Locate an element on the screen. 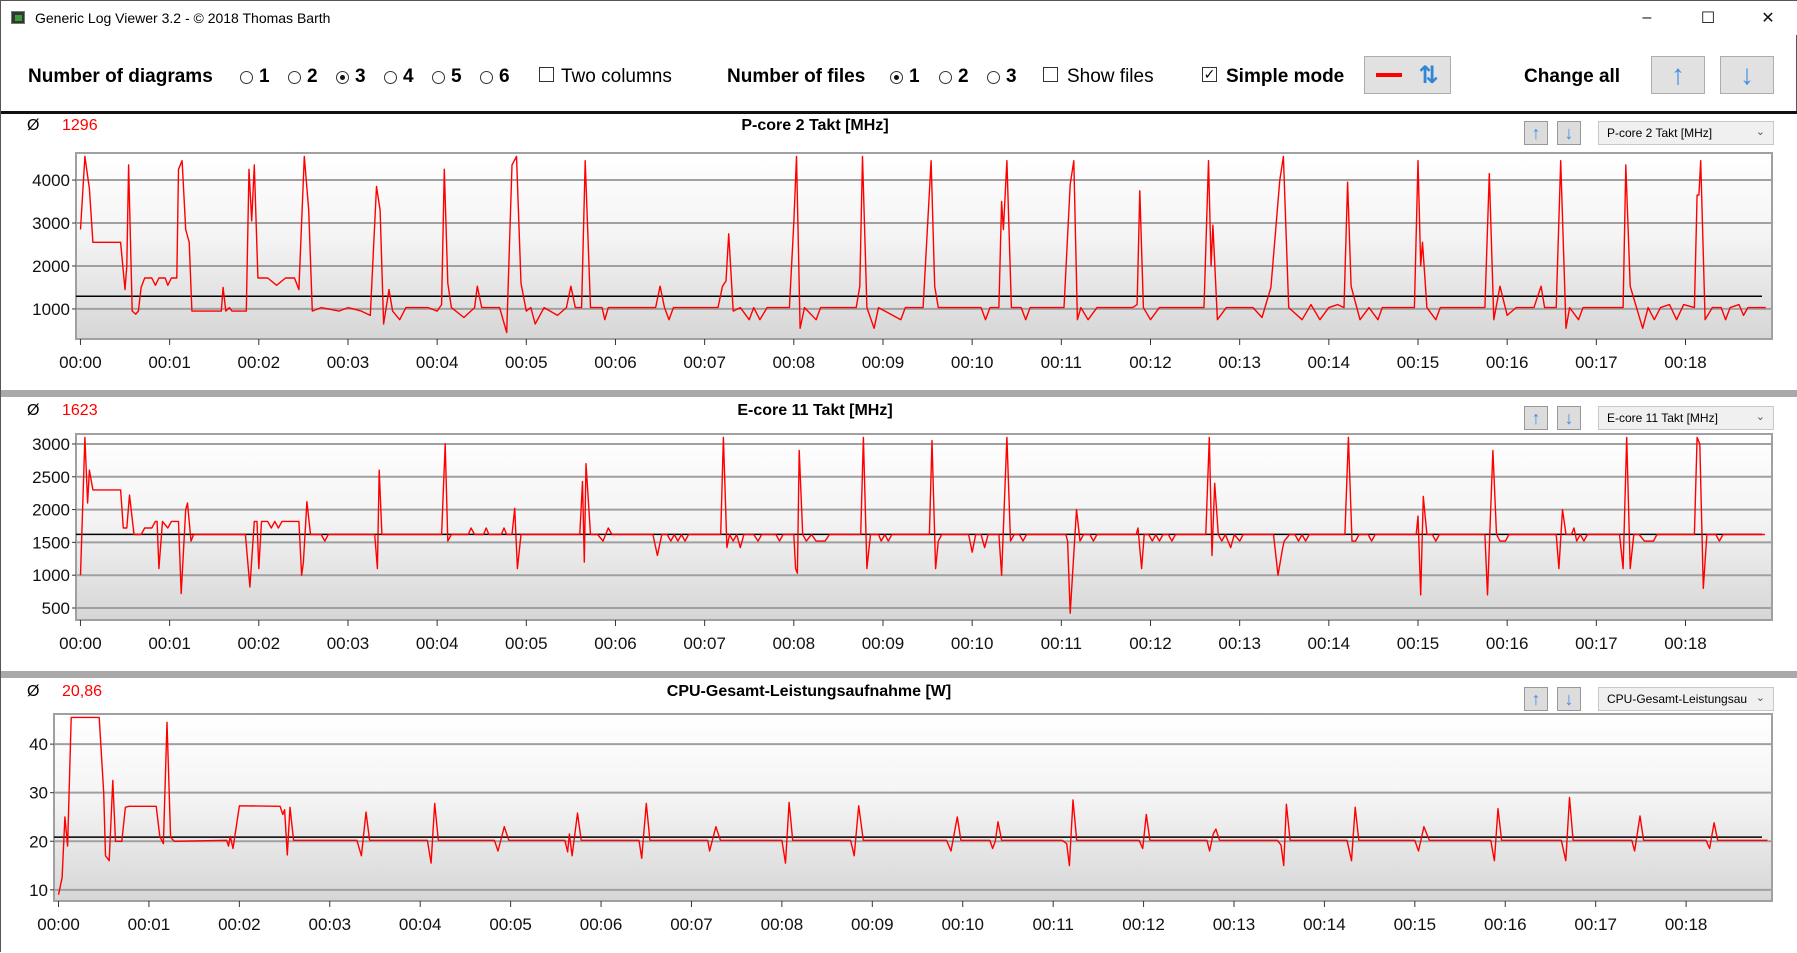 This screenshot has height=953, width=1797. close-button: ✕ is located at coordinates (1768, 18).